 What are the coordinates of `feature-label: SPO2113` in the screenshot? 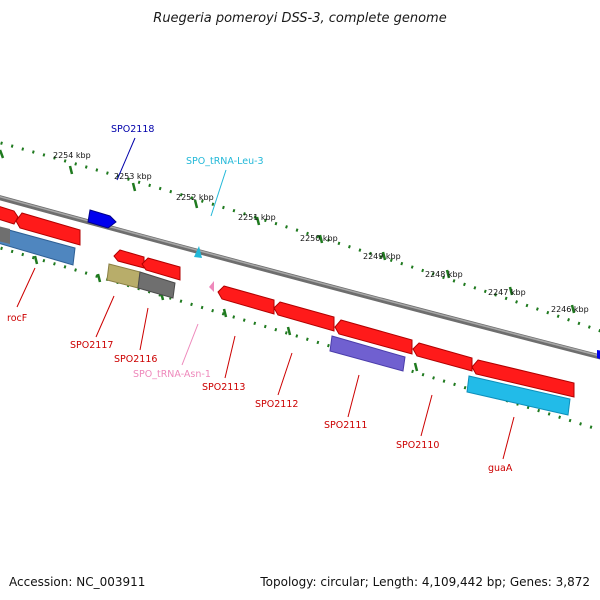 It's located at (223, 387).